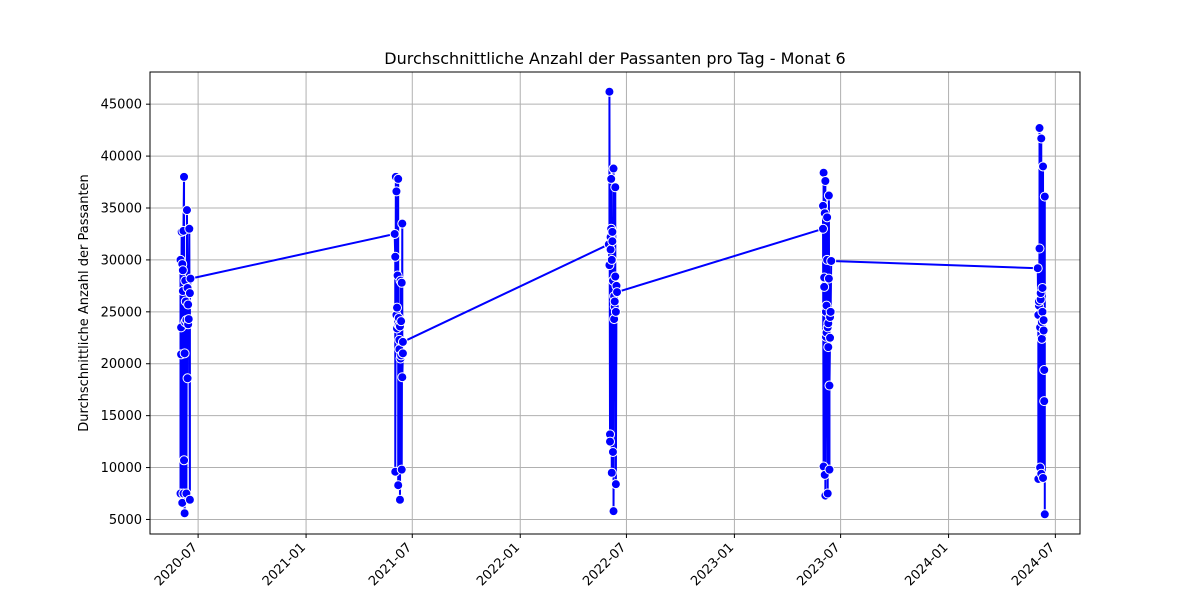 This screenshot has width=1200, height=604. Describe the element at coordinates (121, 105) in the screenshot. I see `y-tick-label: 45000` at that location.